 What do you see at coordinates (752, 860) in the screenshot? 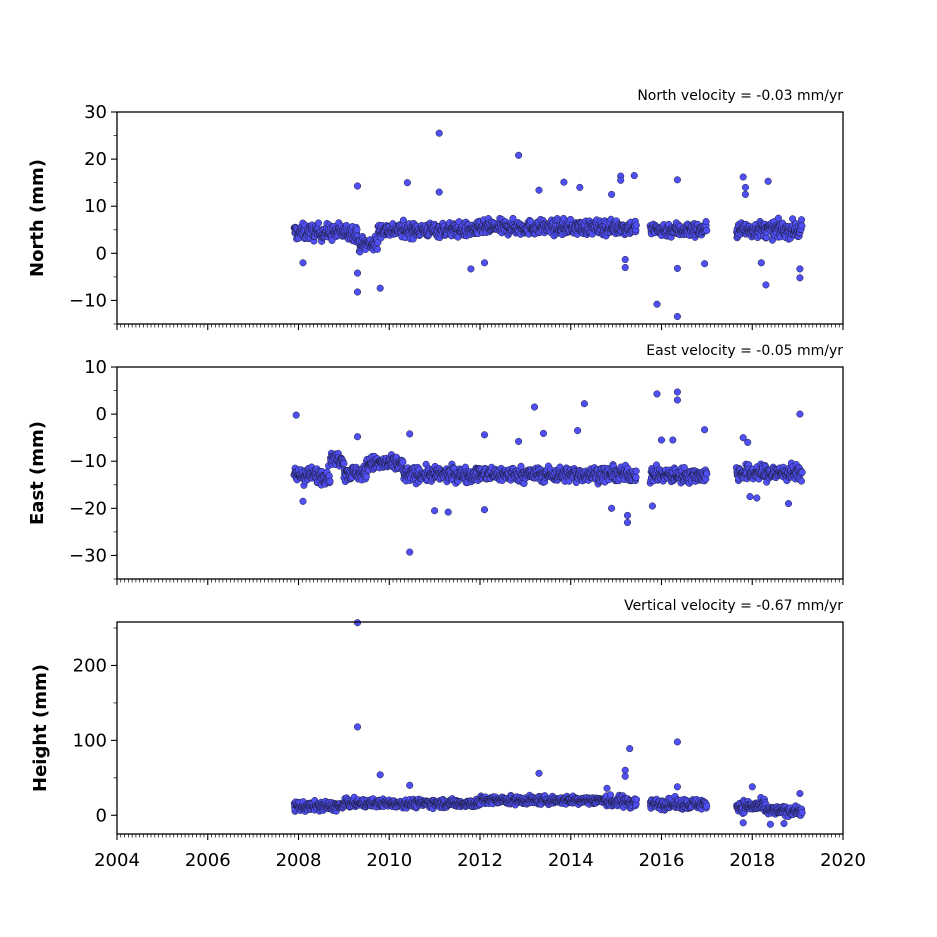
I see `x-tick-label: 2018` at bounding box center [752, 860].